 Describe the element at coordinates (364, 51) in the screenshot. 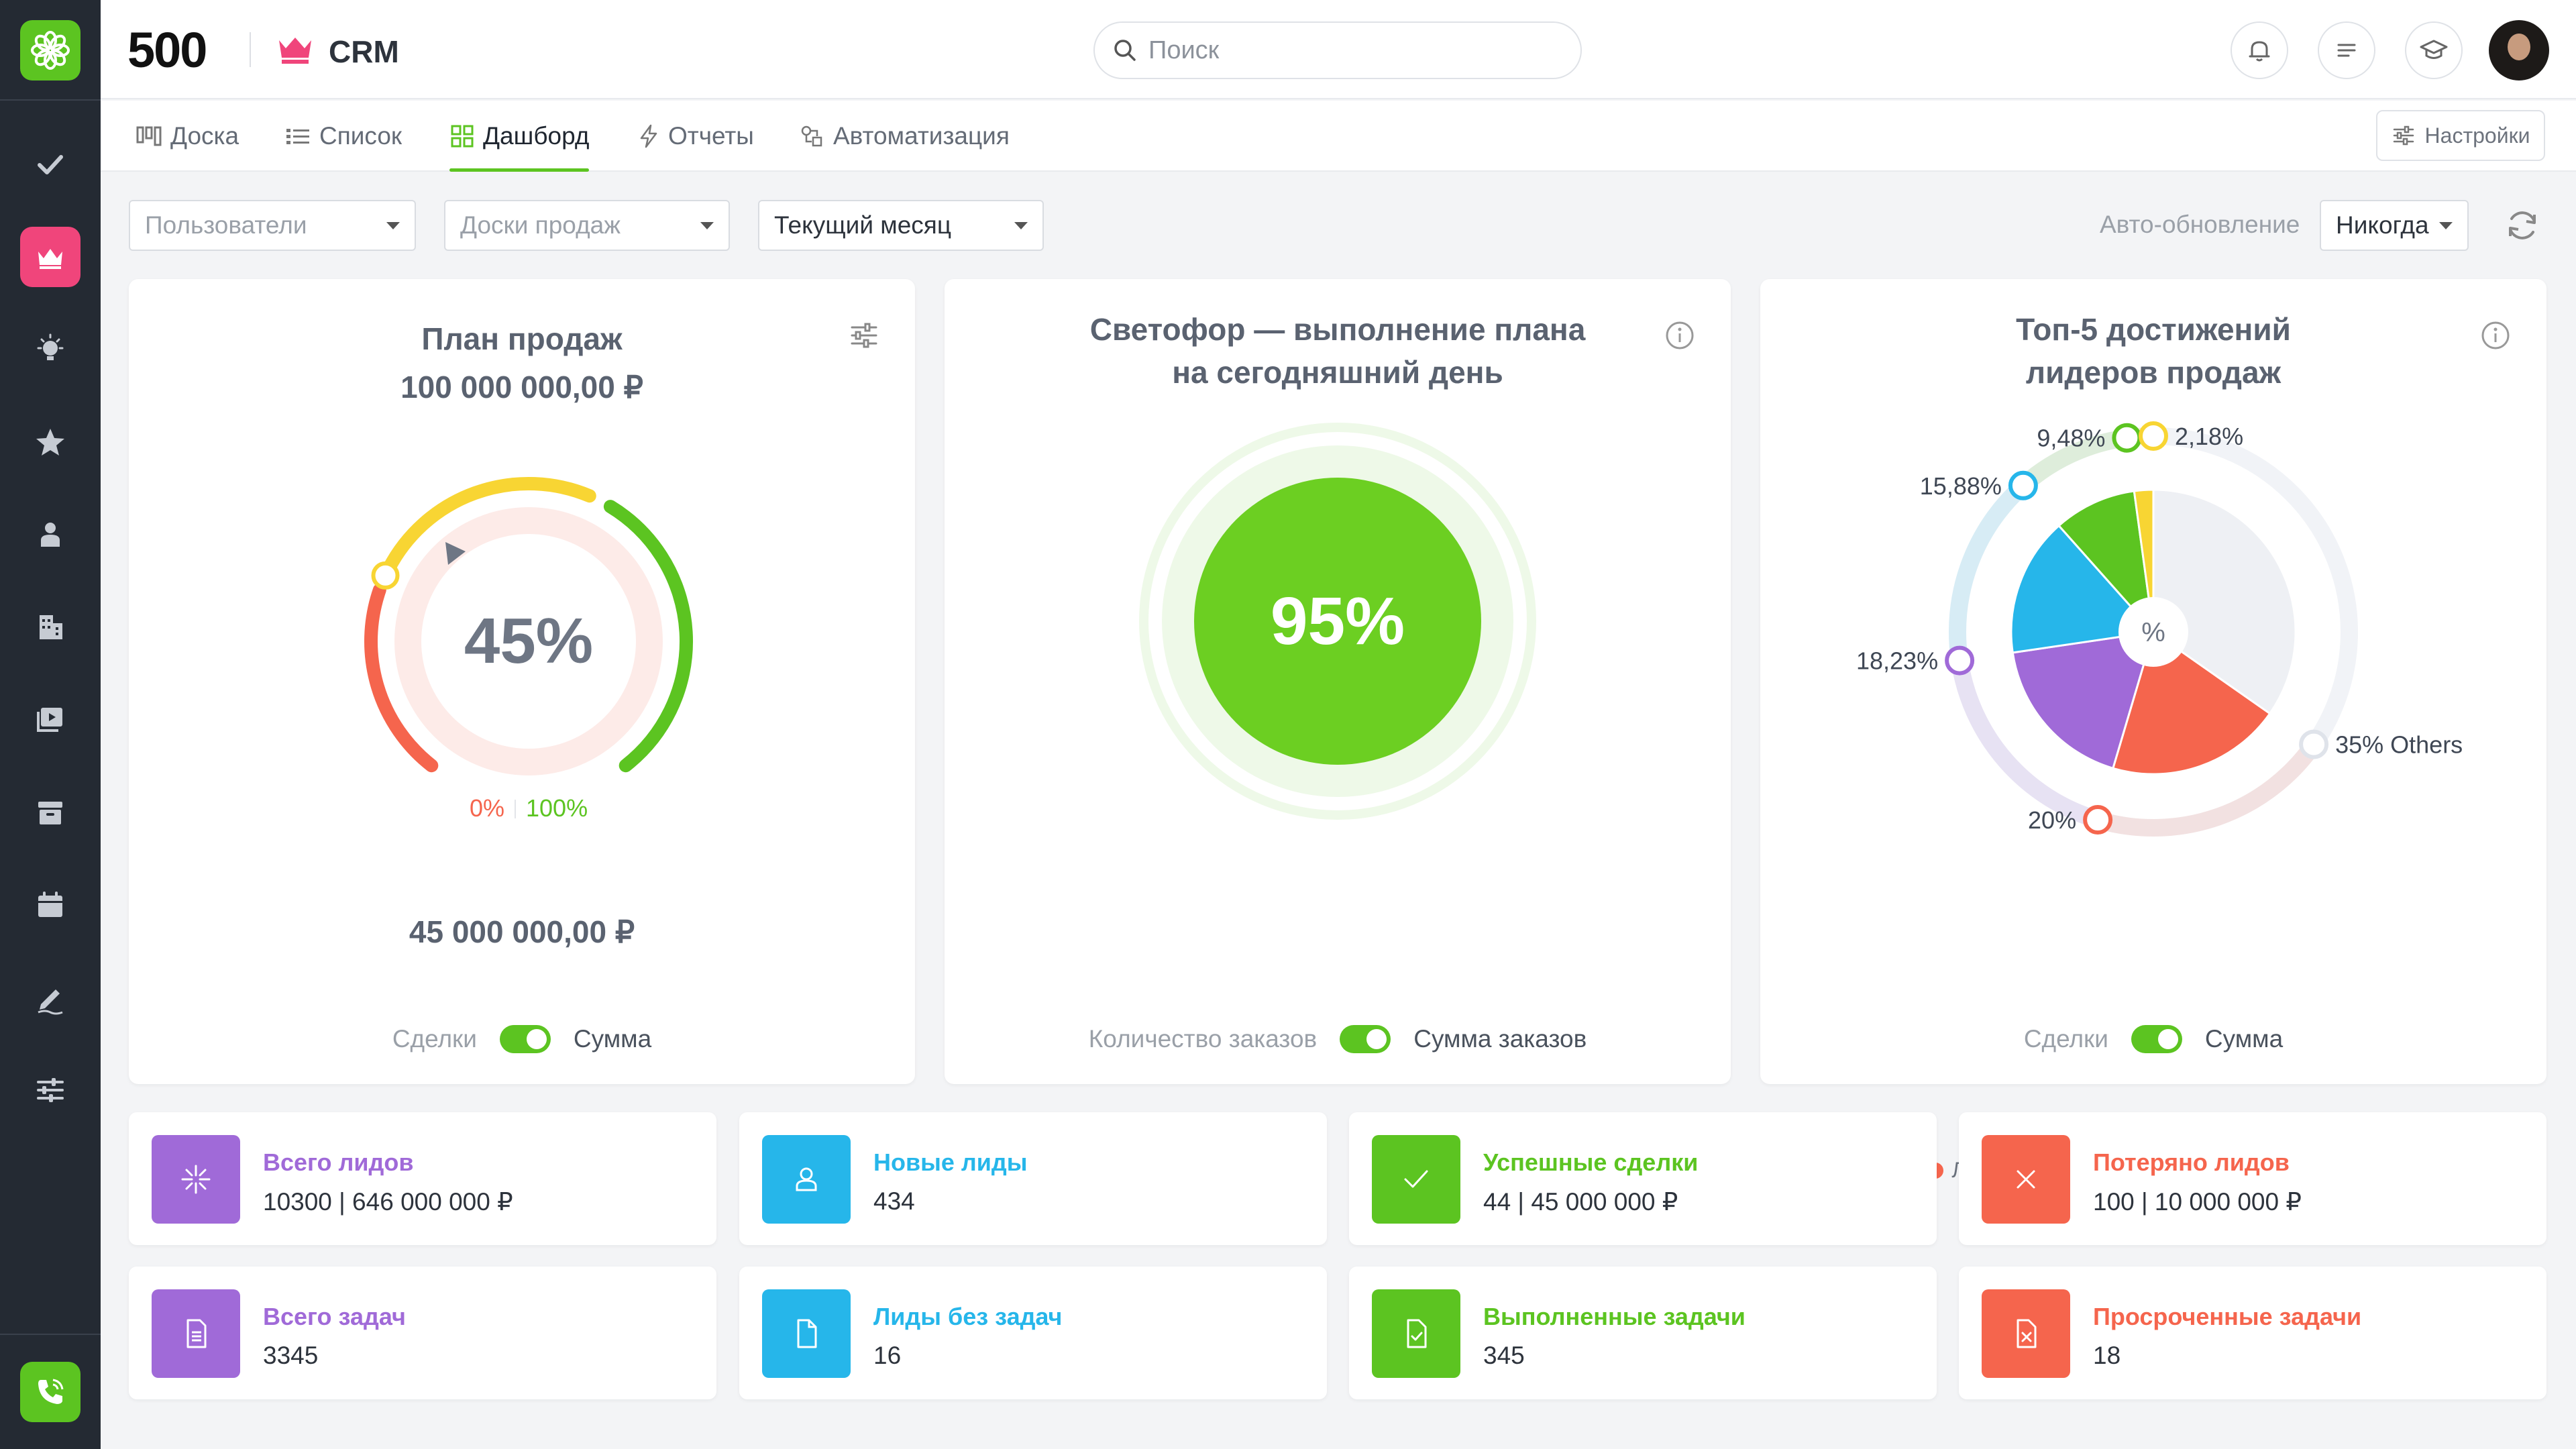

I see `app-name: CRM` at that location.